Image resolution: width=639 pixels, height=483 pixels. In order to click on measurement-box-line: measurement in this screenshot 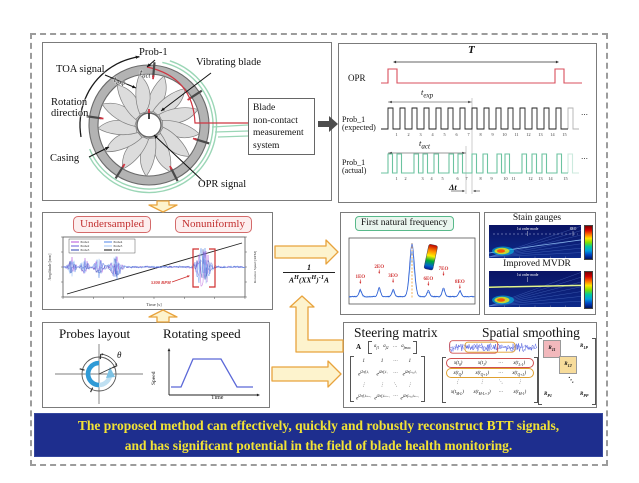, I will do `click(278, 133)`.